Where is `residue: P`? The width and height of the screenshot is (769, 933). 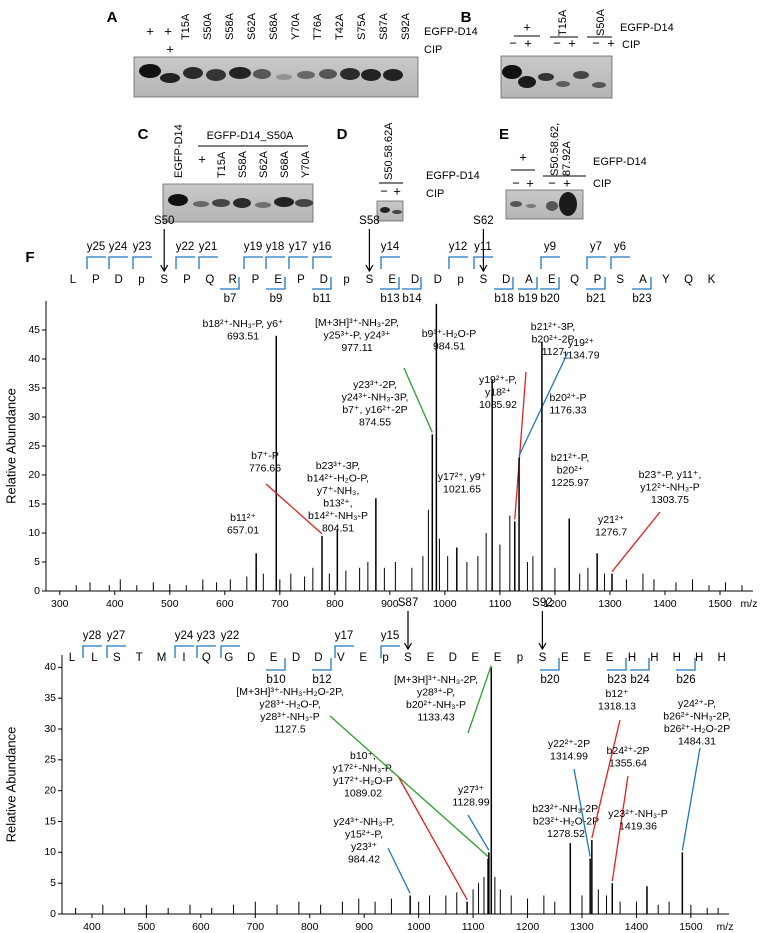 residue: P is located at coordinates (187, 280).